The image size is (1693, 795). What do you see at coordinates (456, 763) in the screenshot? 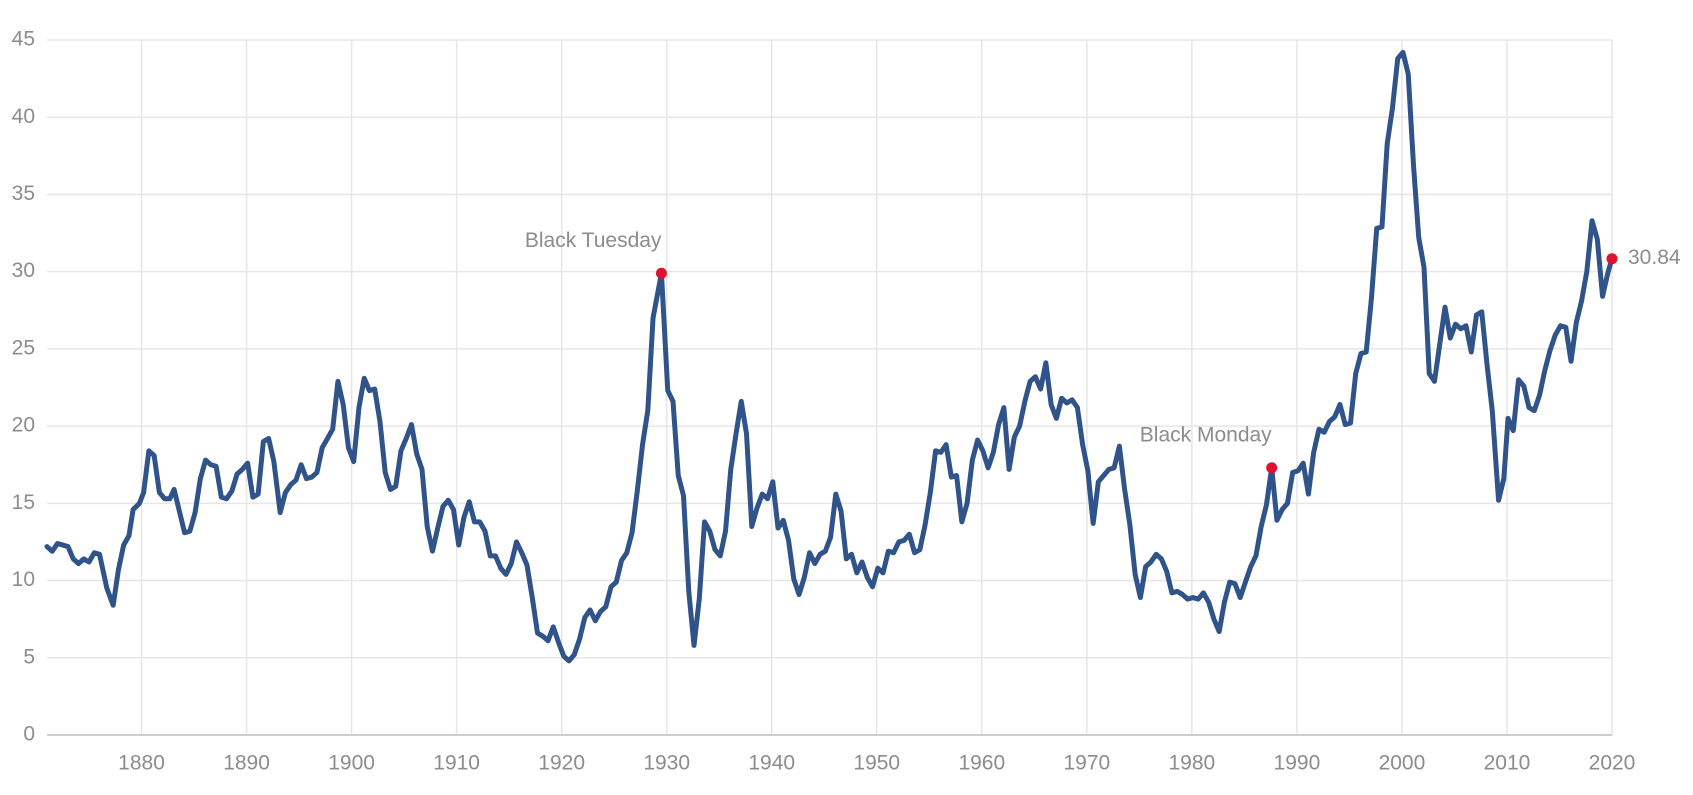
I see `x-tick-label: 1910` at bounding box center [456, 763].